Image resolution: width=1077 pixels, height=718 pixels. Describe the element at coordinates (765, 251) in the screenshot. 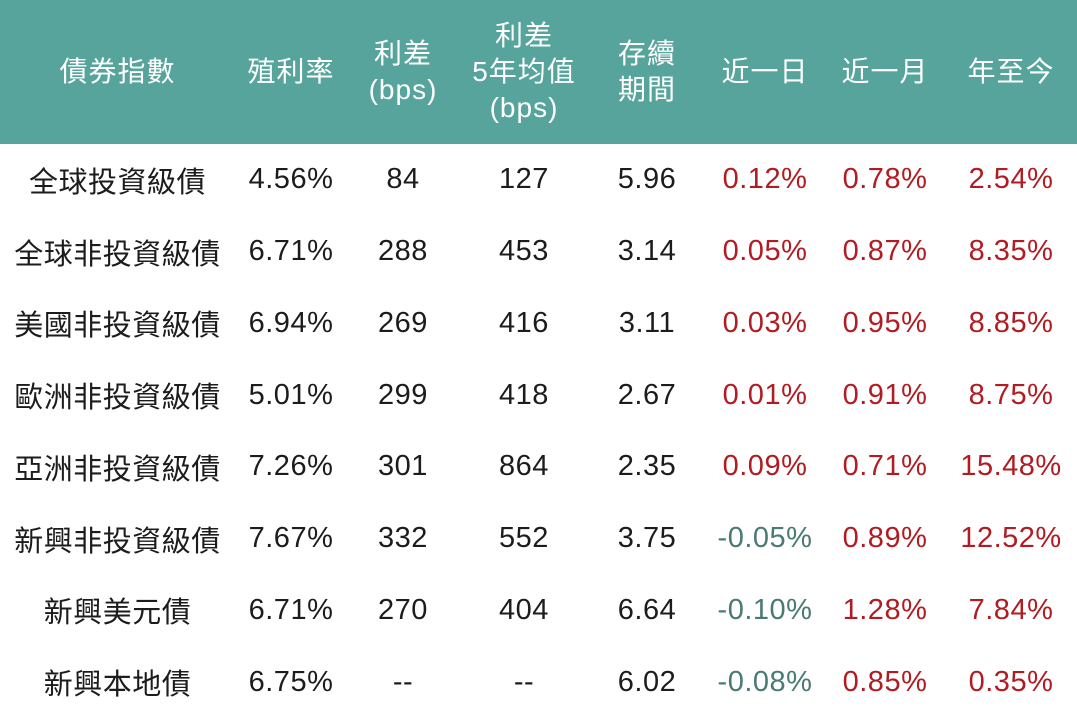

I see `cell-day: 0.05%` at that location.